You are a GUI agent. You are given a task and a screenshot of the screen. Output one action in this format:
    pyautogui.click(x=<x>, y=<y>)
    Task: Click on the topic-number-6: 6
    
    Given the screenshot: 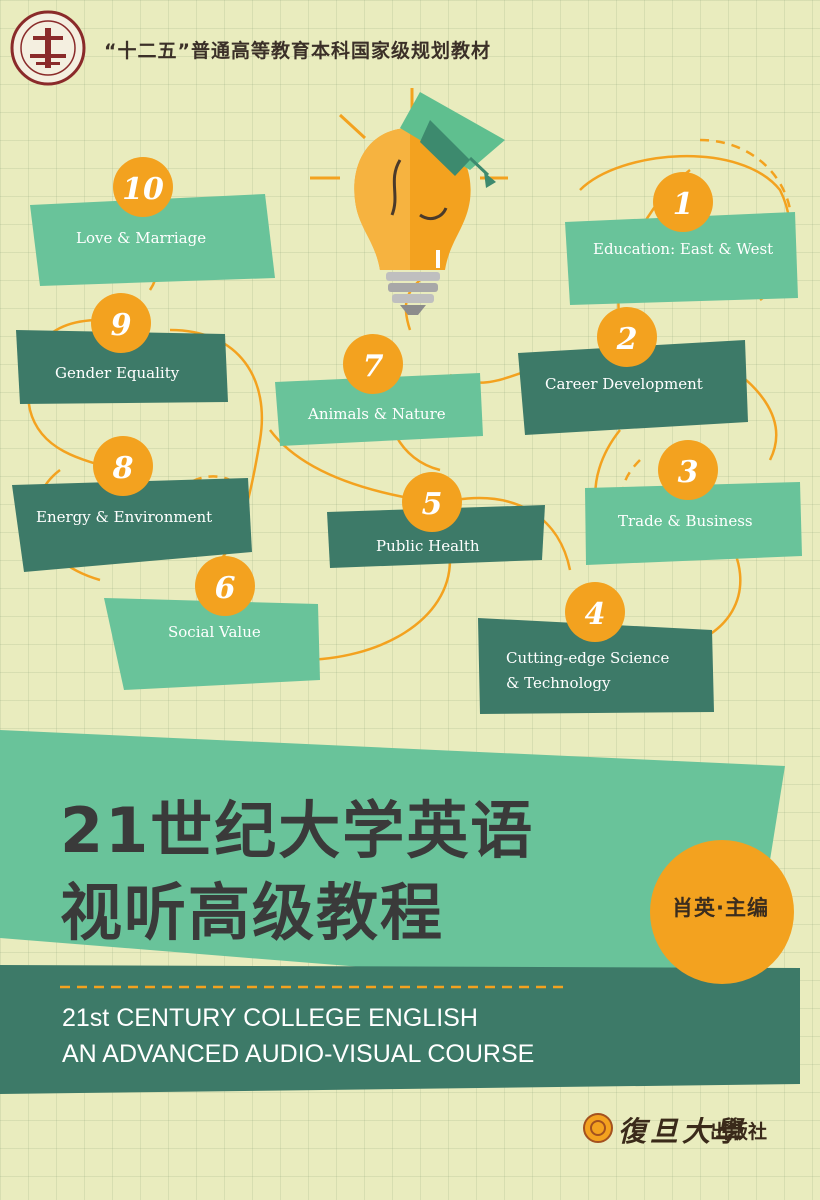 What is the action you would take?
    pyautogui.click(x=225, y=588)
    